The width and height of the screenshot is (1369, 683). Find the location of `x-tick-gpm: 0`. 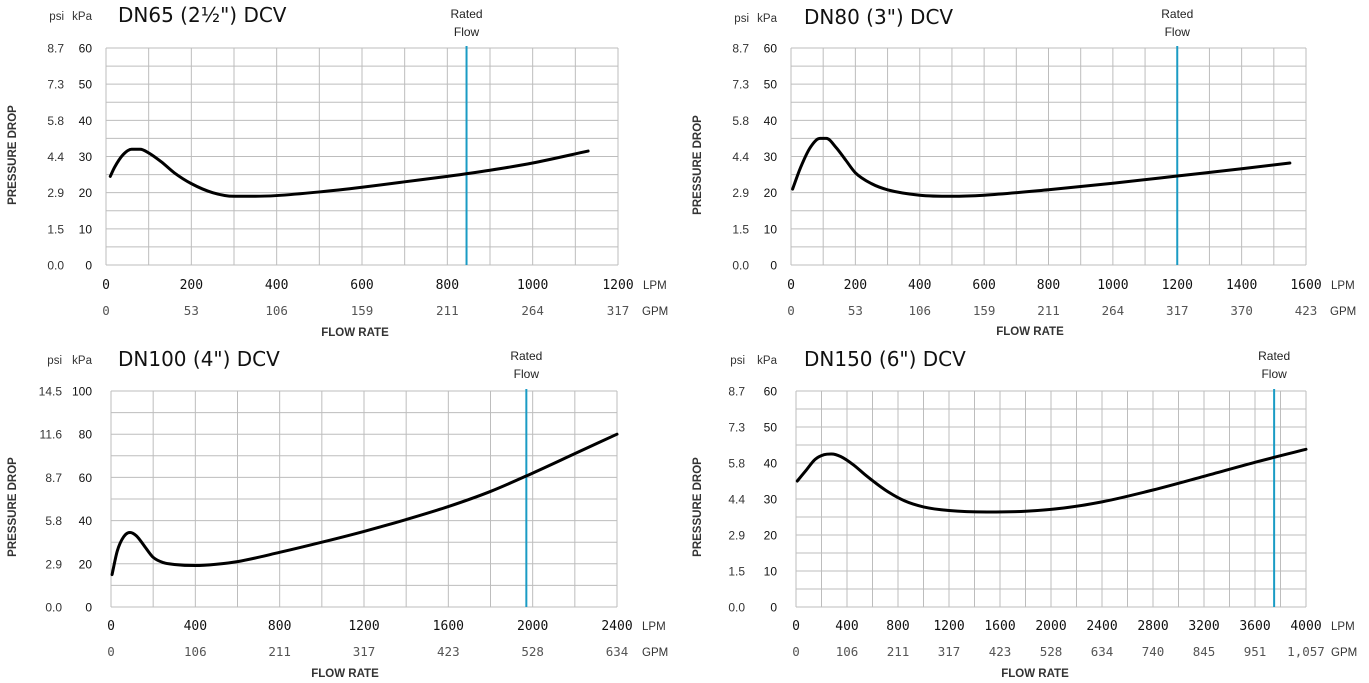

x-tick-gpm: 0 is located at coordinates (111, 651).